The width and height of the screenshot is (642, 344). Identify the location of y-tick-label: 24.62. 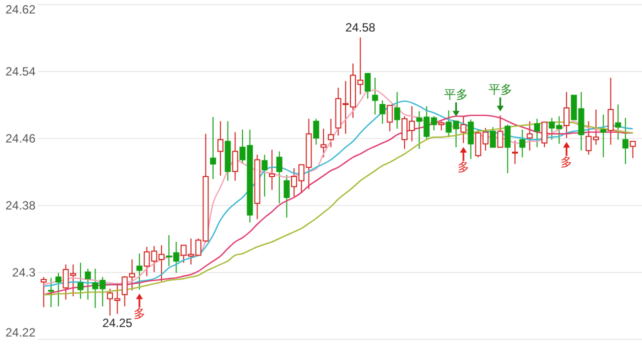
(20, 9).